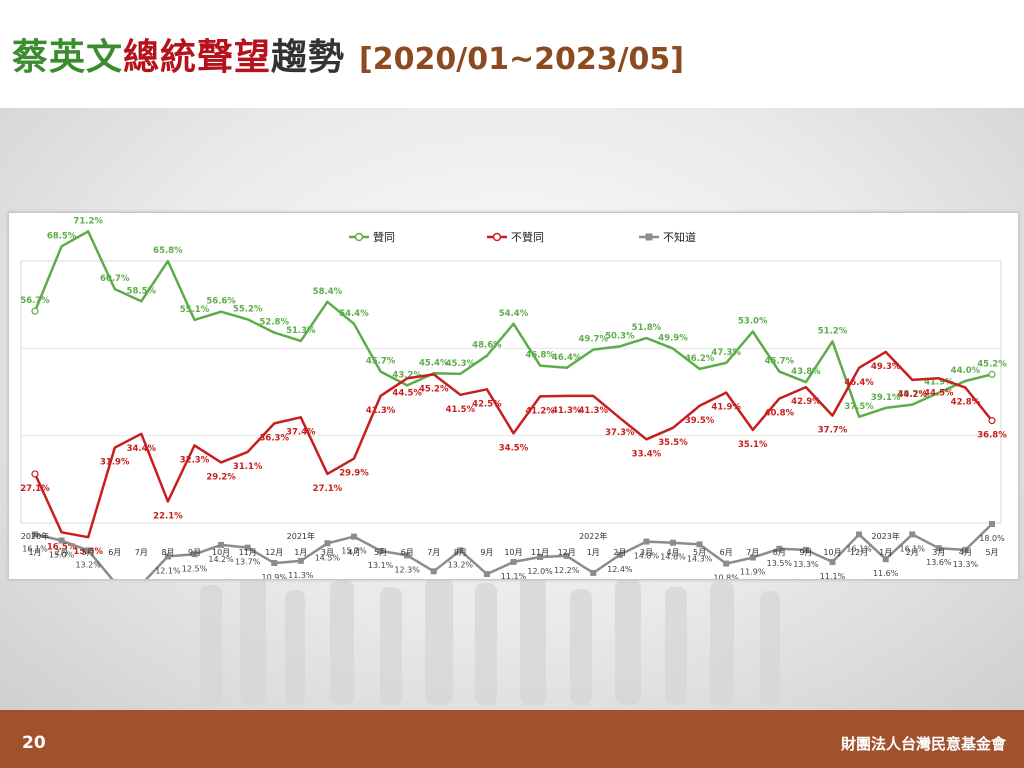 Image resolution: width=1024 pixels, height=768 pixels. Describe the element at coordinates (354, 474) in the screenshot. I see `data-label: 29.9%` at that location.